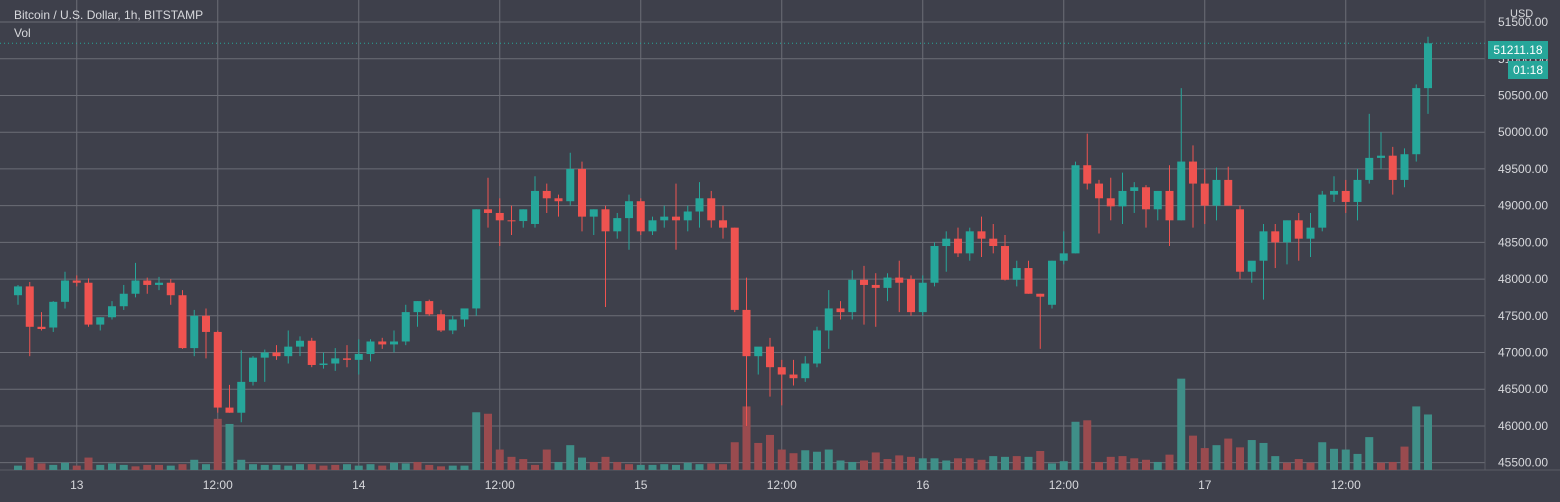 The image size is (1560, 502). I want to click on price-tick-label: 46000.00, so click(1523, 426).